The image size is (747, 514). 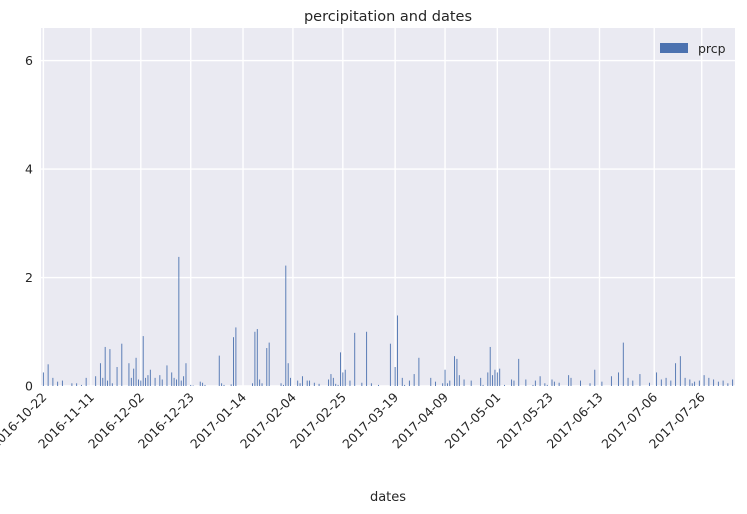 What do you see at coordinates (29, 169) in the screenshot?
I see `y-tick-label: 4` at bounding box center [29, 169].